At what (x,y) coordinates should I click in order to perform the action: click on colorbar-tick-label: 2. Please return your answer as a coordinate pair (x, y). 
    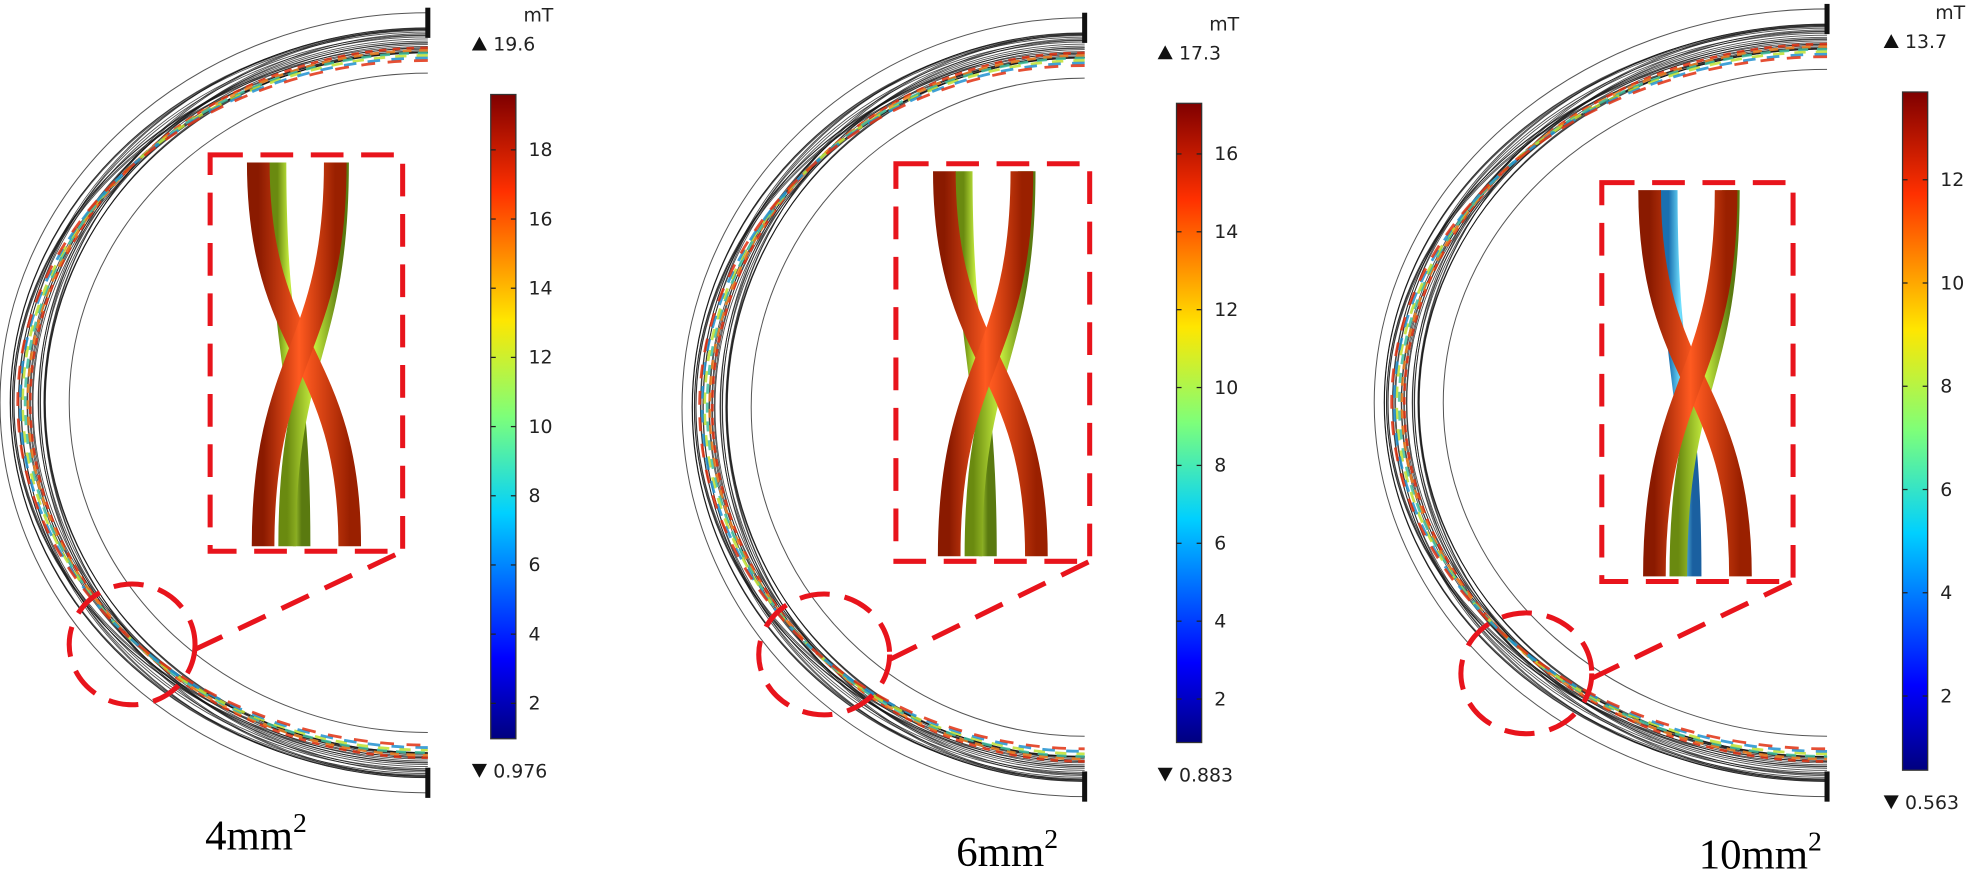
    Looking at the image, I should click on (534, 704).